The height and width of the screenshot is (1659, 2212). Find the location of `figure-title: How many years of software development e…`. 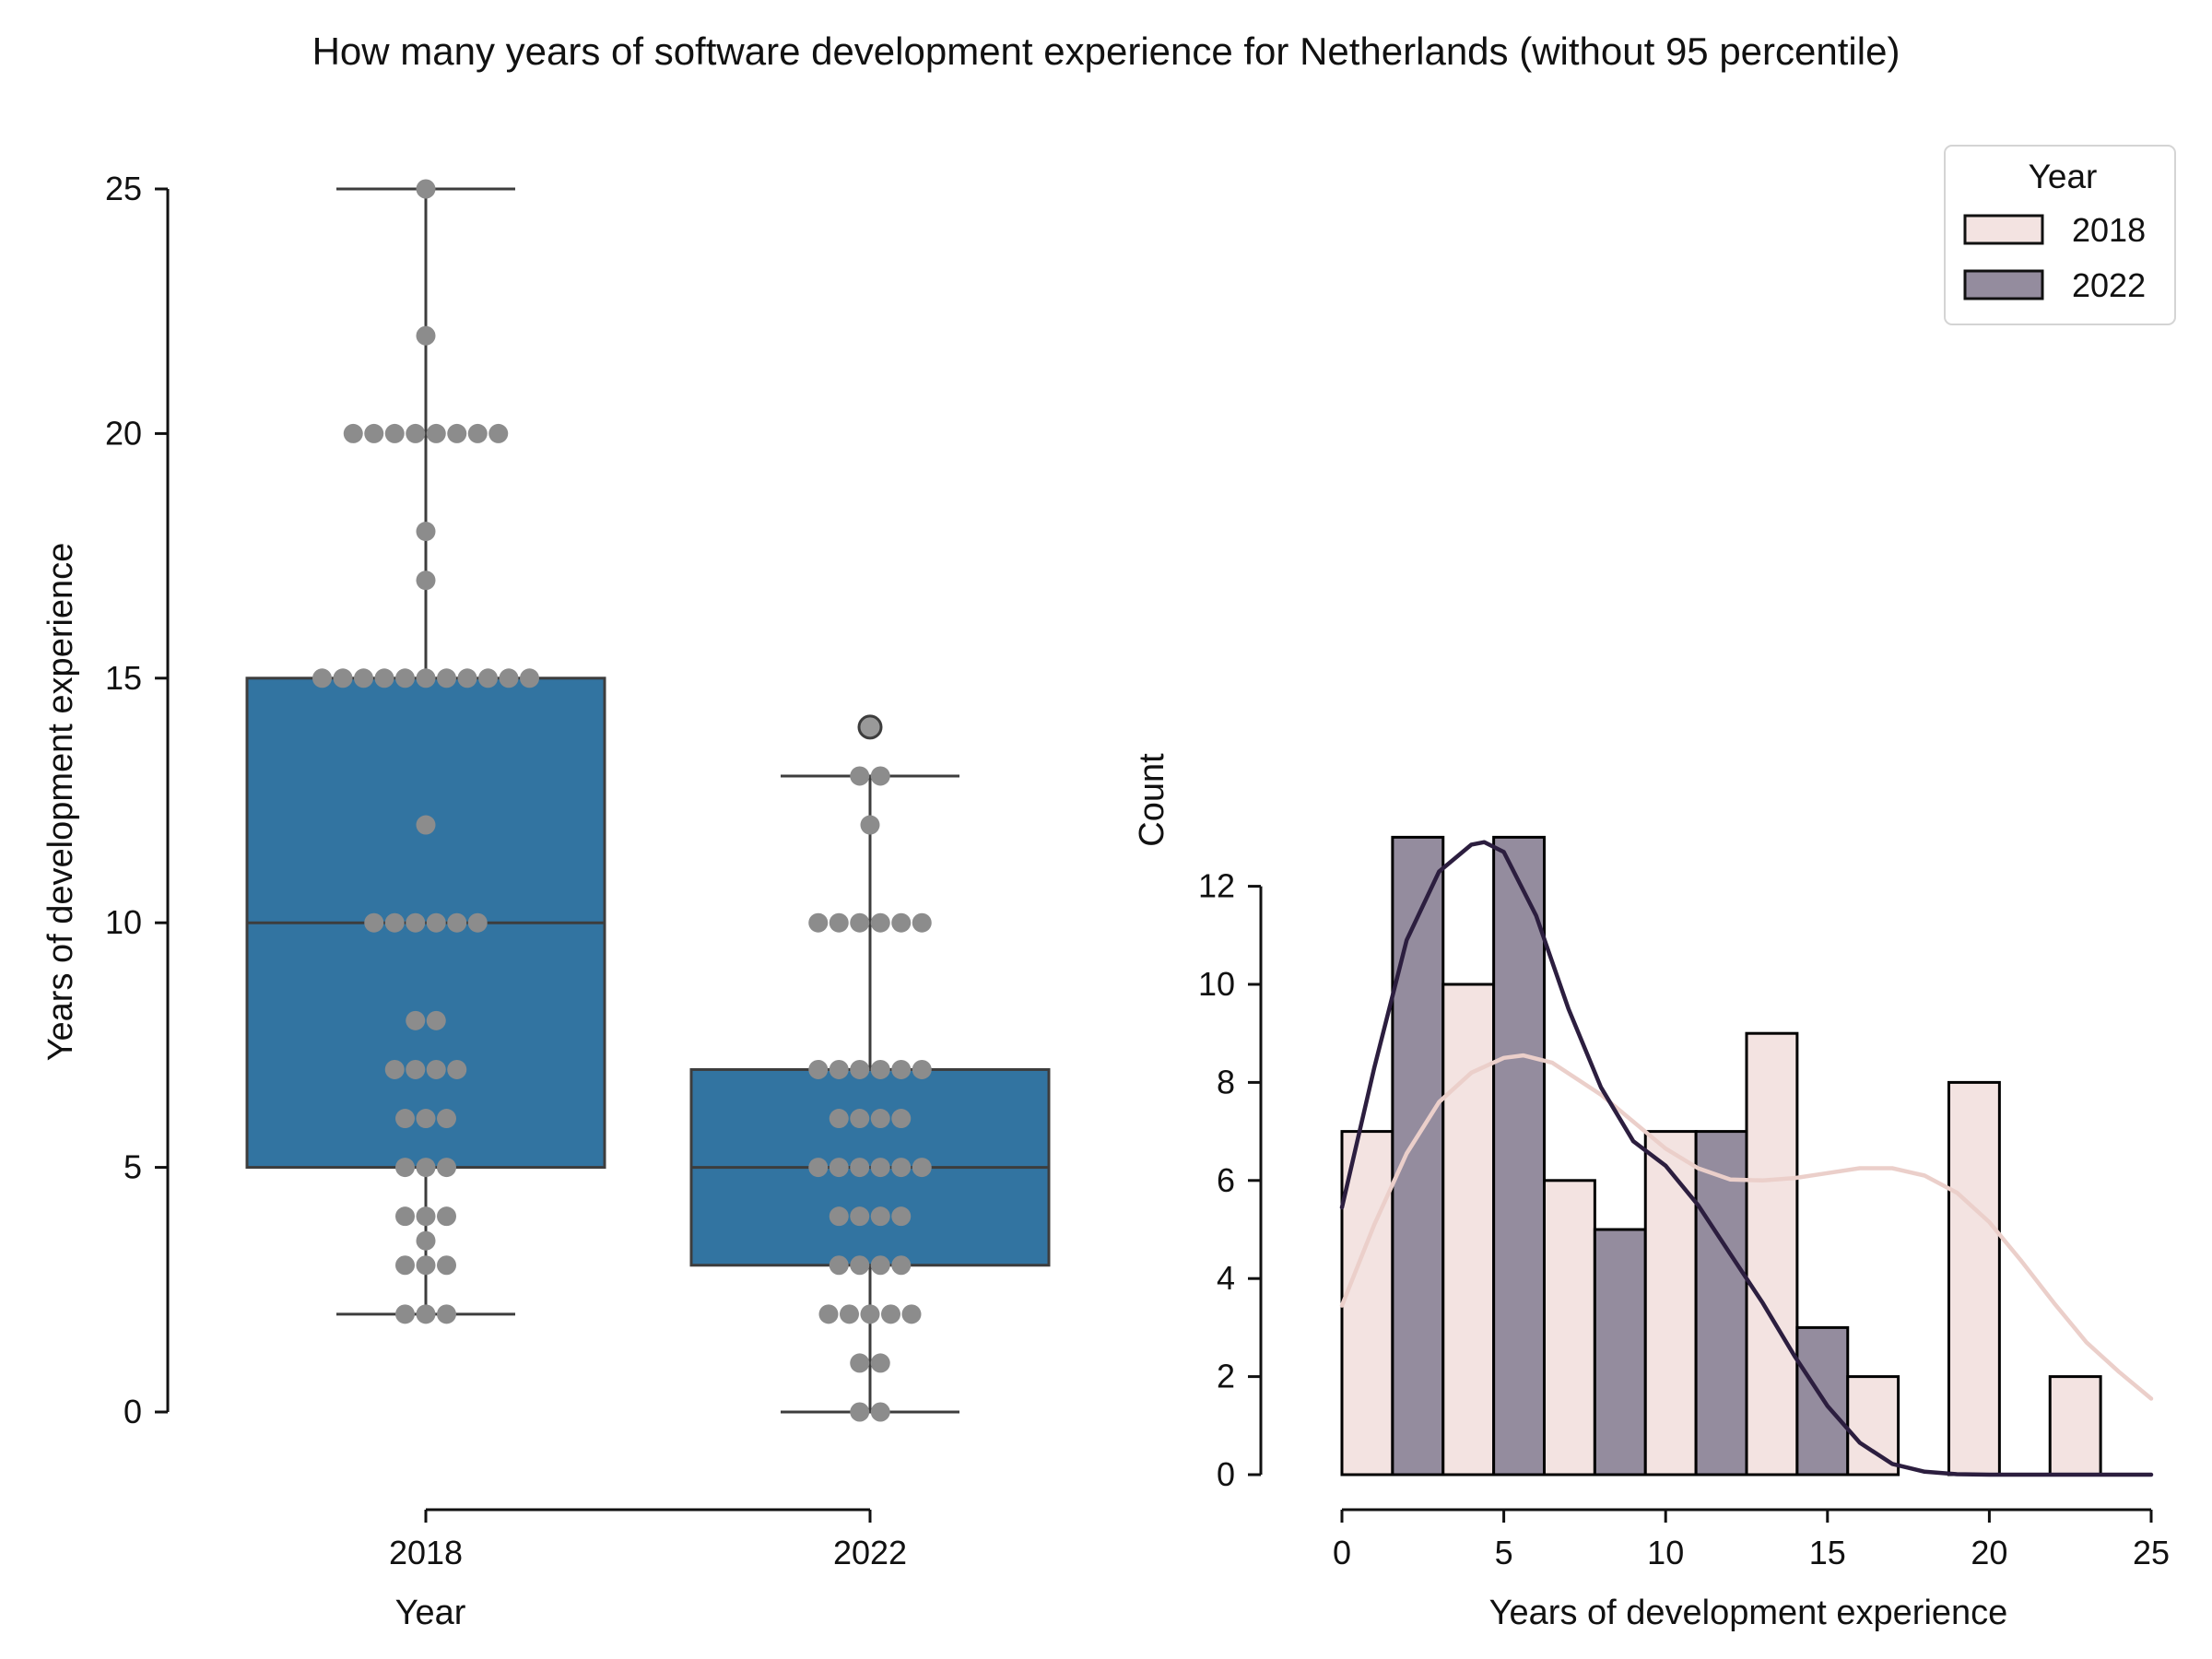

figure-title: How many years of software development e… is located at coordinates (1106, 51).